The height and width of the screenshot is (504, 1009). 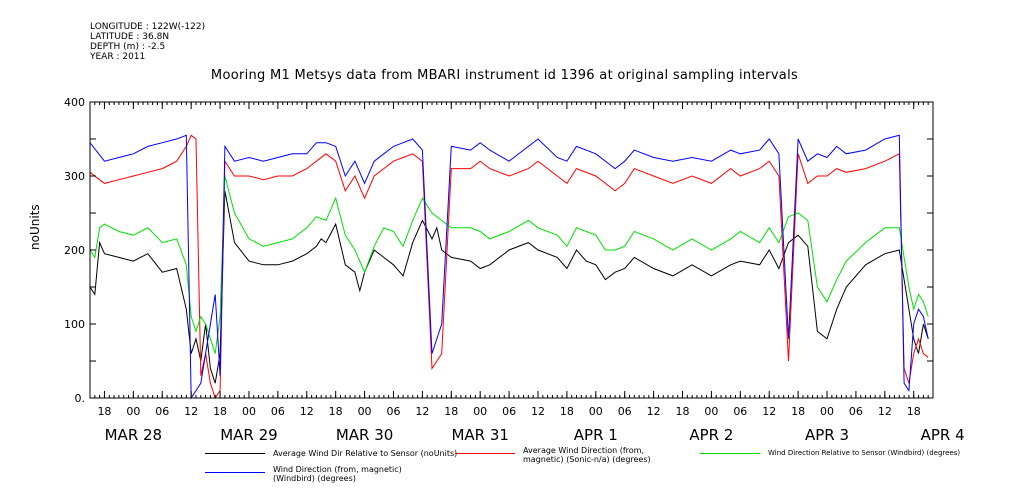 I want to click on x-day-label: APR 2, so click(x=711, y=435).